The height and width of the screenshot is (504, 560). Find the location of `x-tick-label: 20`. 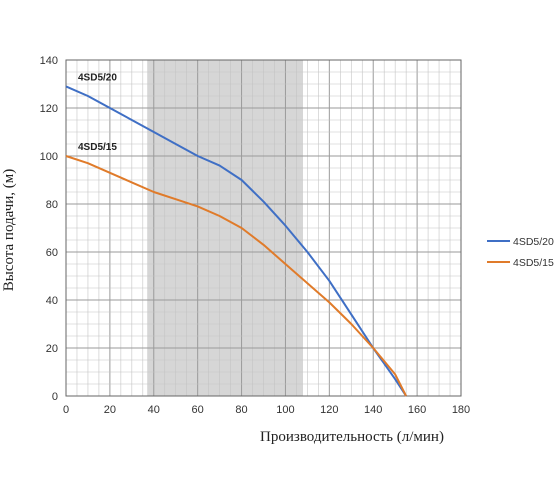

x-tick-label: 20 is located at coordinates (110, 410).